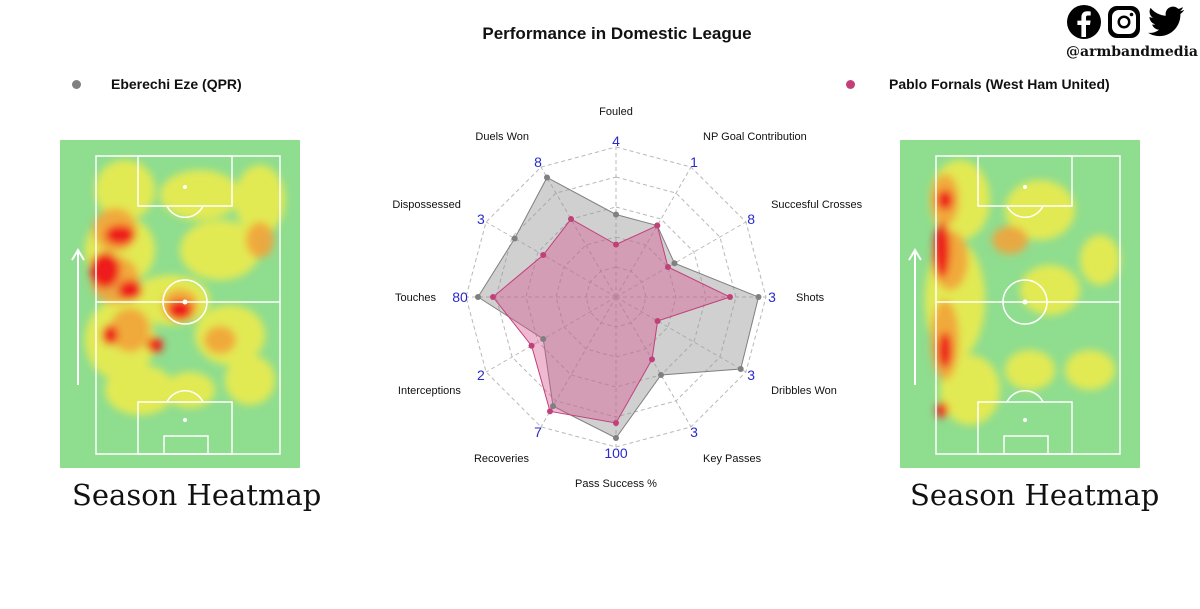 The height and width of the screenshot is (609, 1200). What do you see at coordinates (1084, 22) in the screenshot?
I see `facebook-icon` at bounding box center [1084, 22].